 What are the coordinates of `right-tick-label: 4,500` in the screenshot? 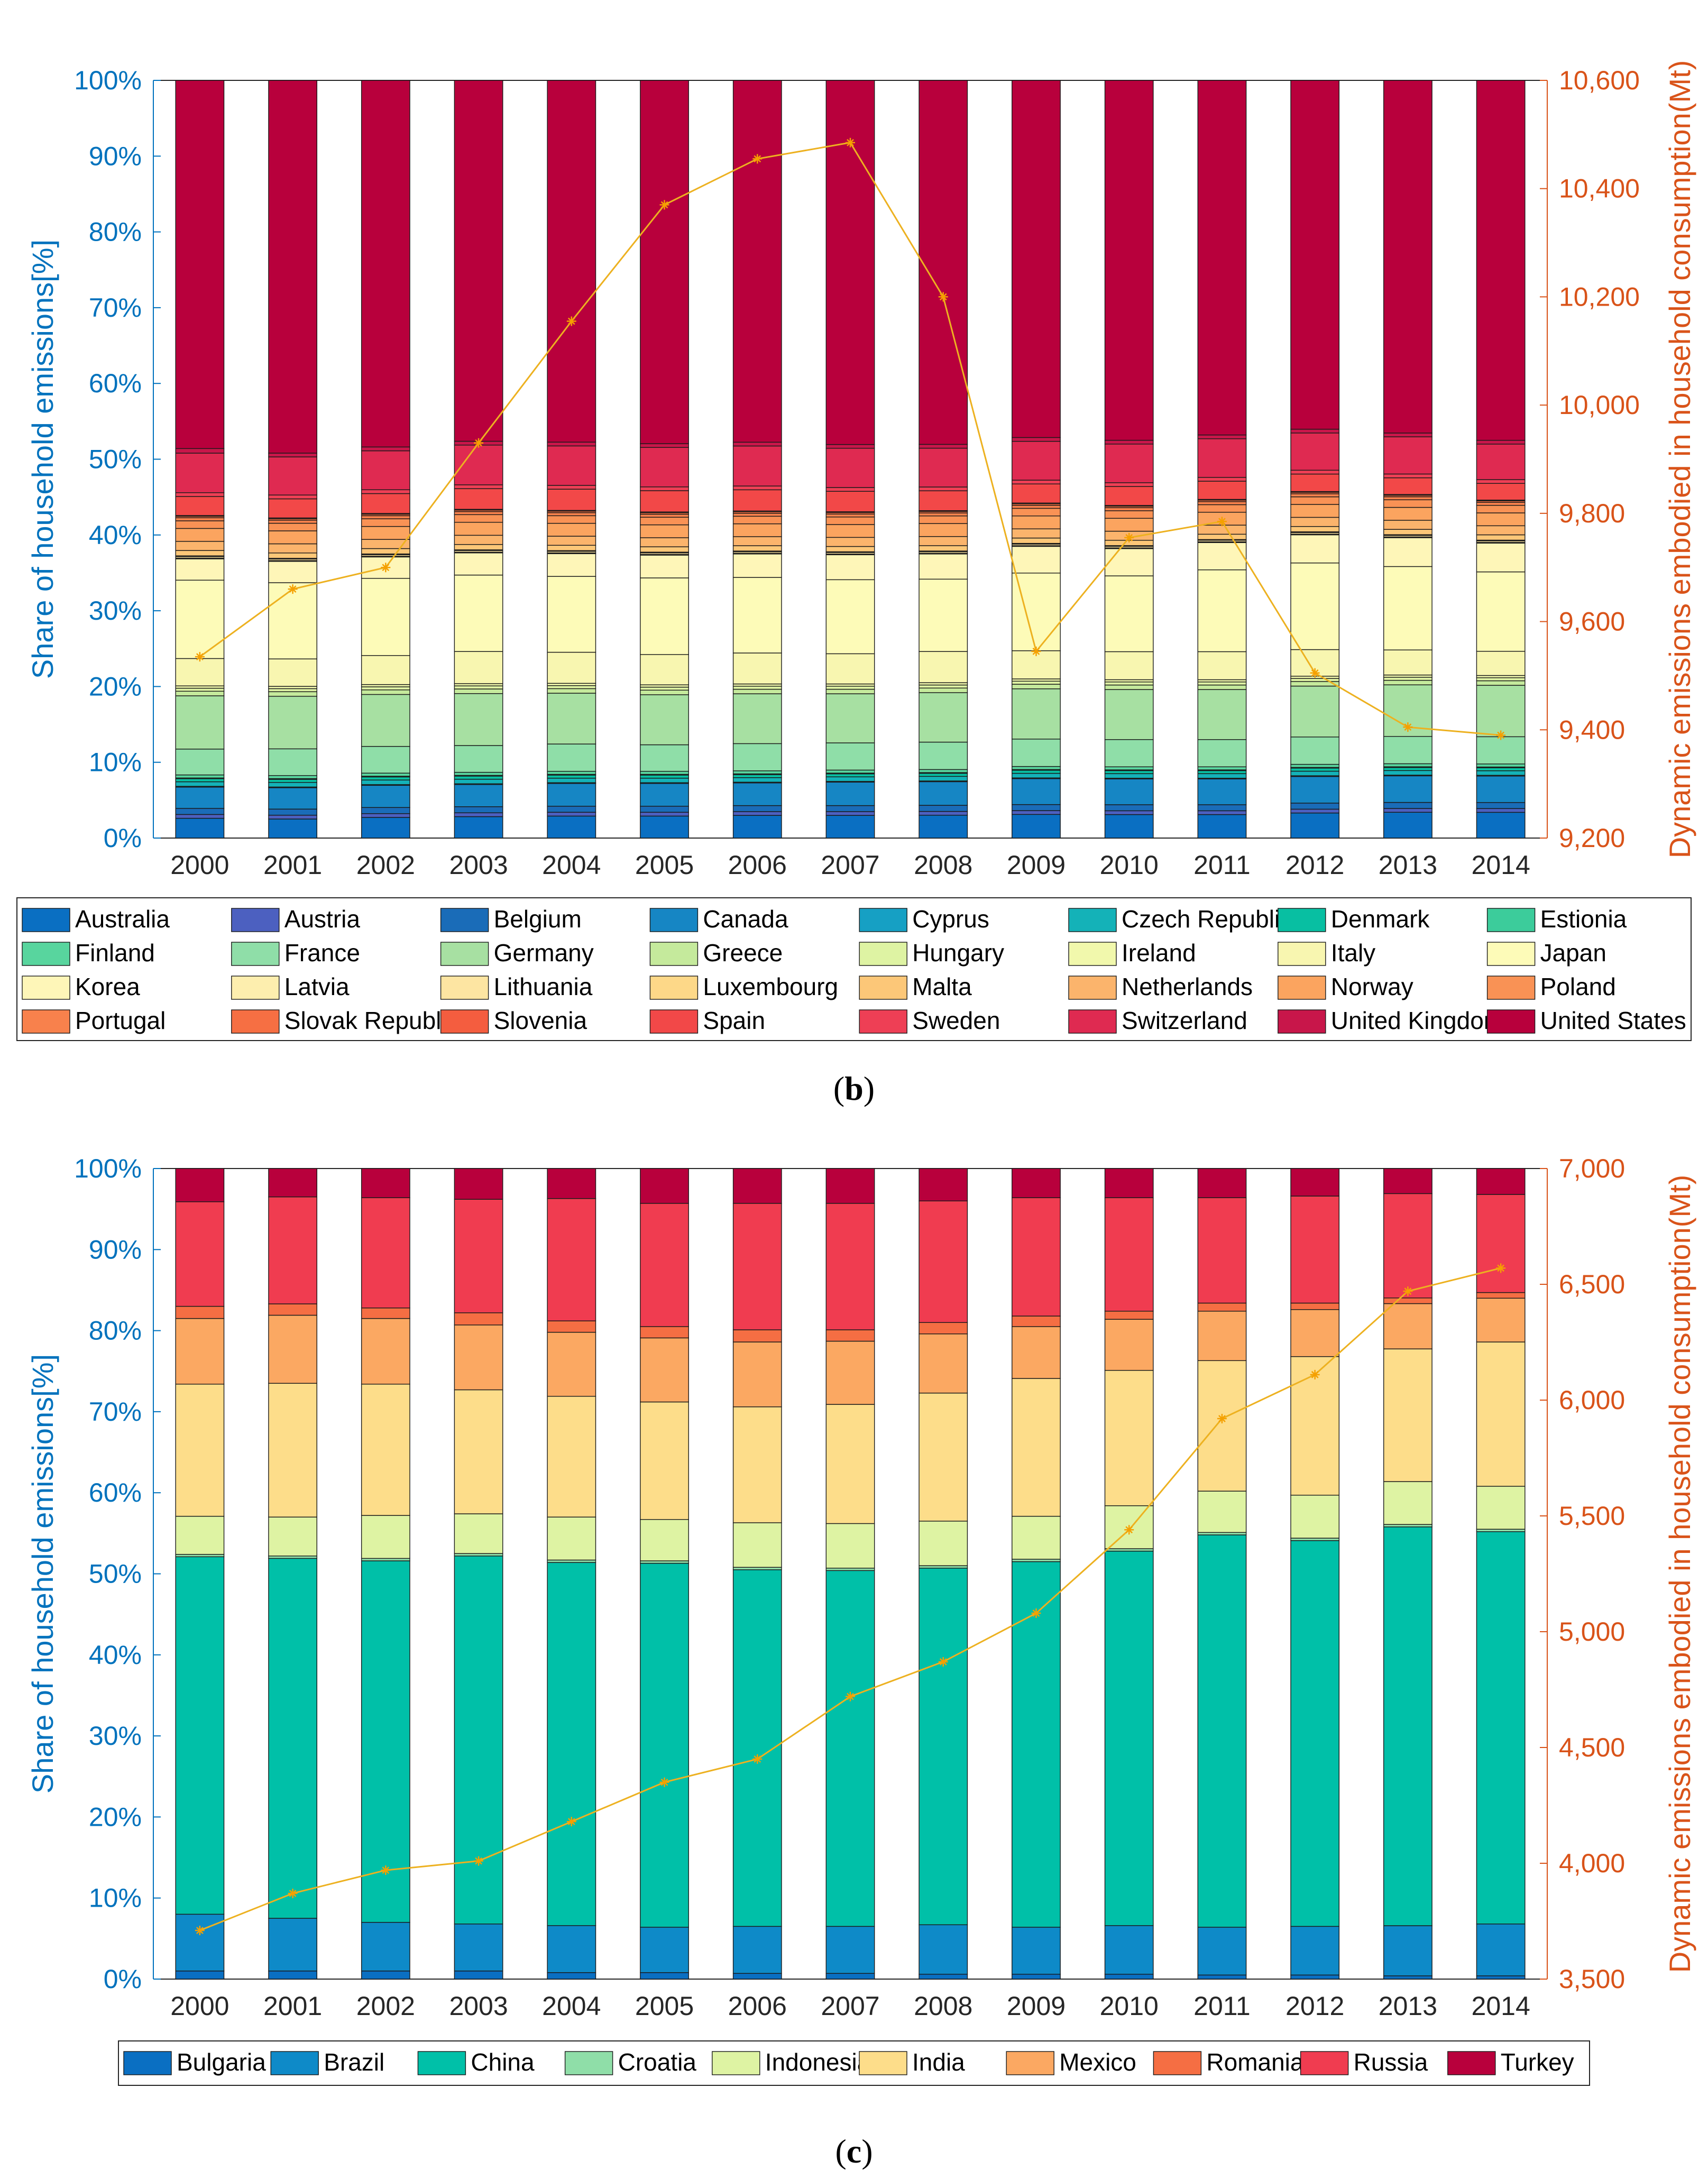 It's located at (1592, 1747).